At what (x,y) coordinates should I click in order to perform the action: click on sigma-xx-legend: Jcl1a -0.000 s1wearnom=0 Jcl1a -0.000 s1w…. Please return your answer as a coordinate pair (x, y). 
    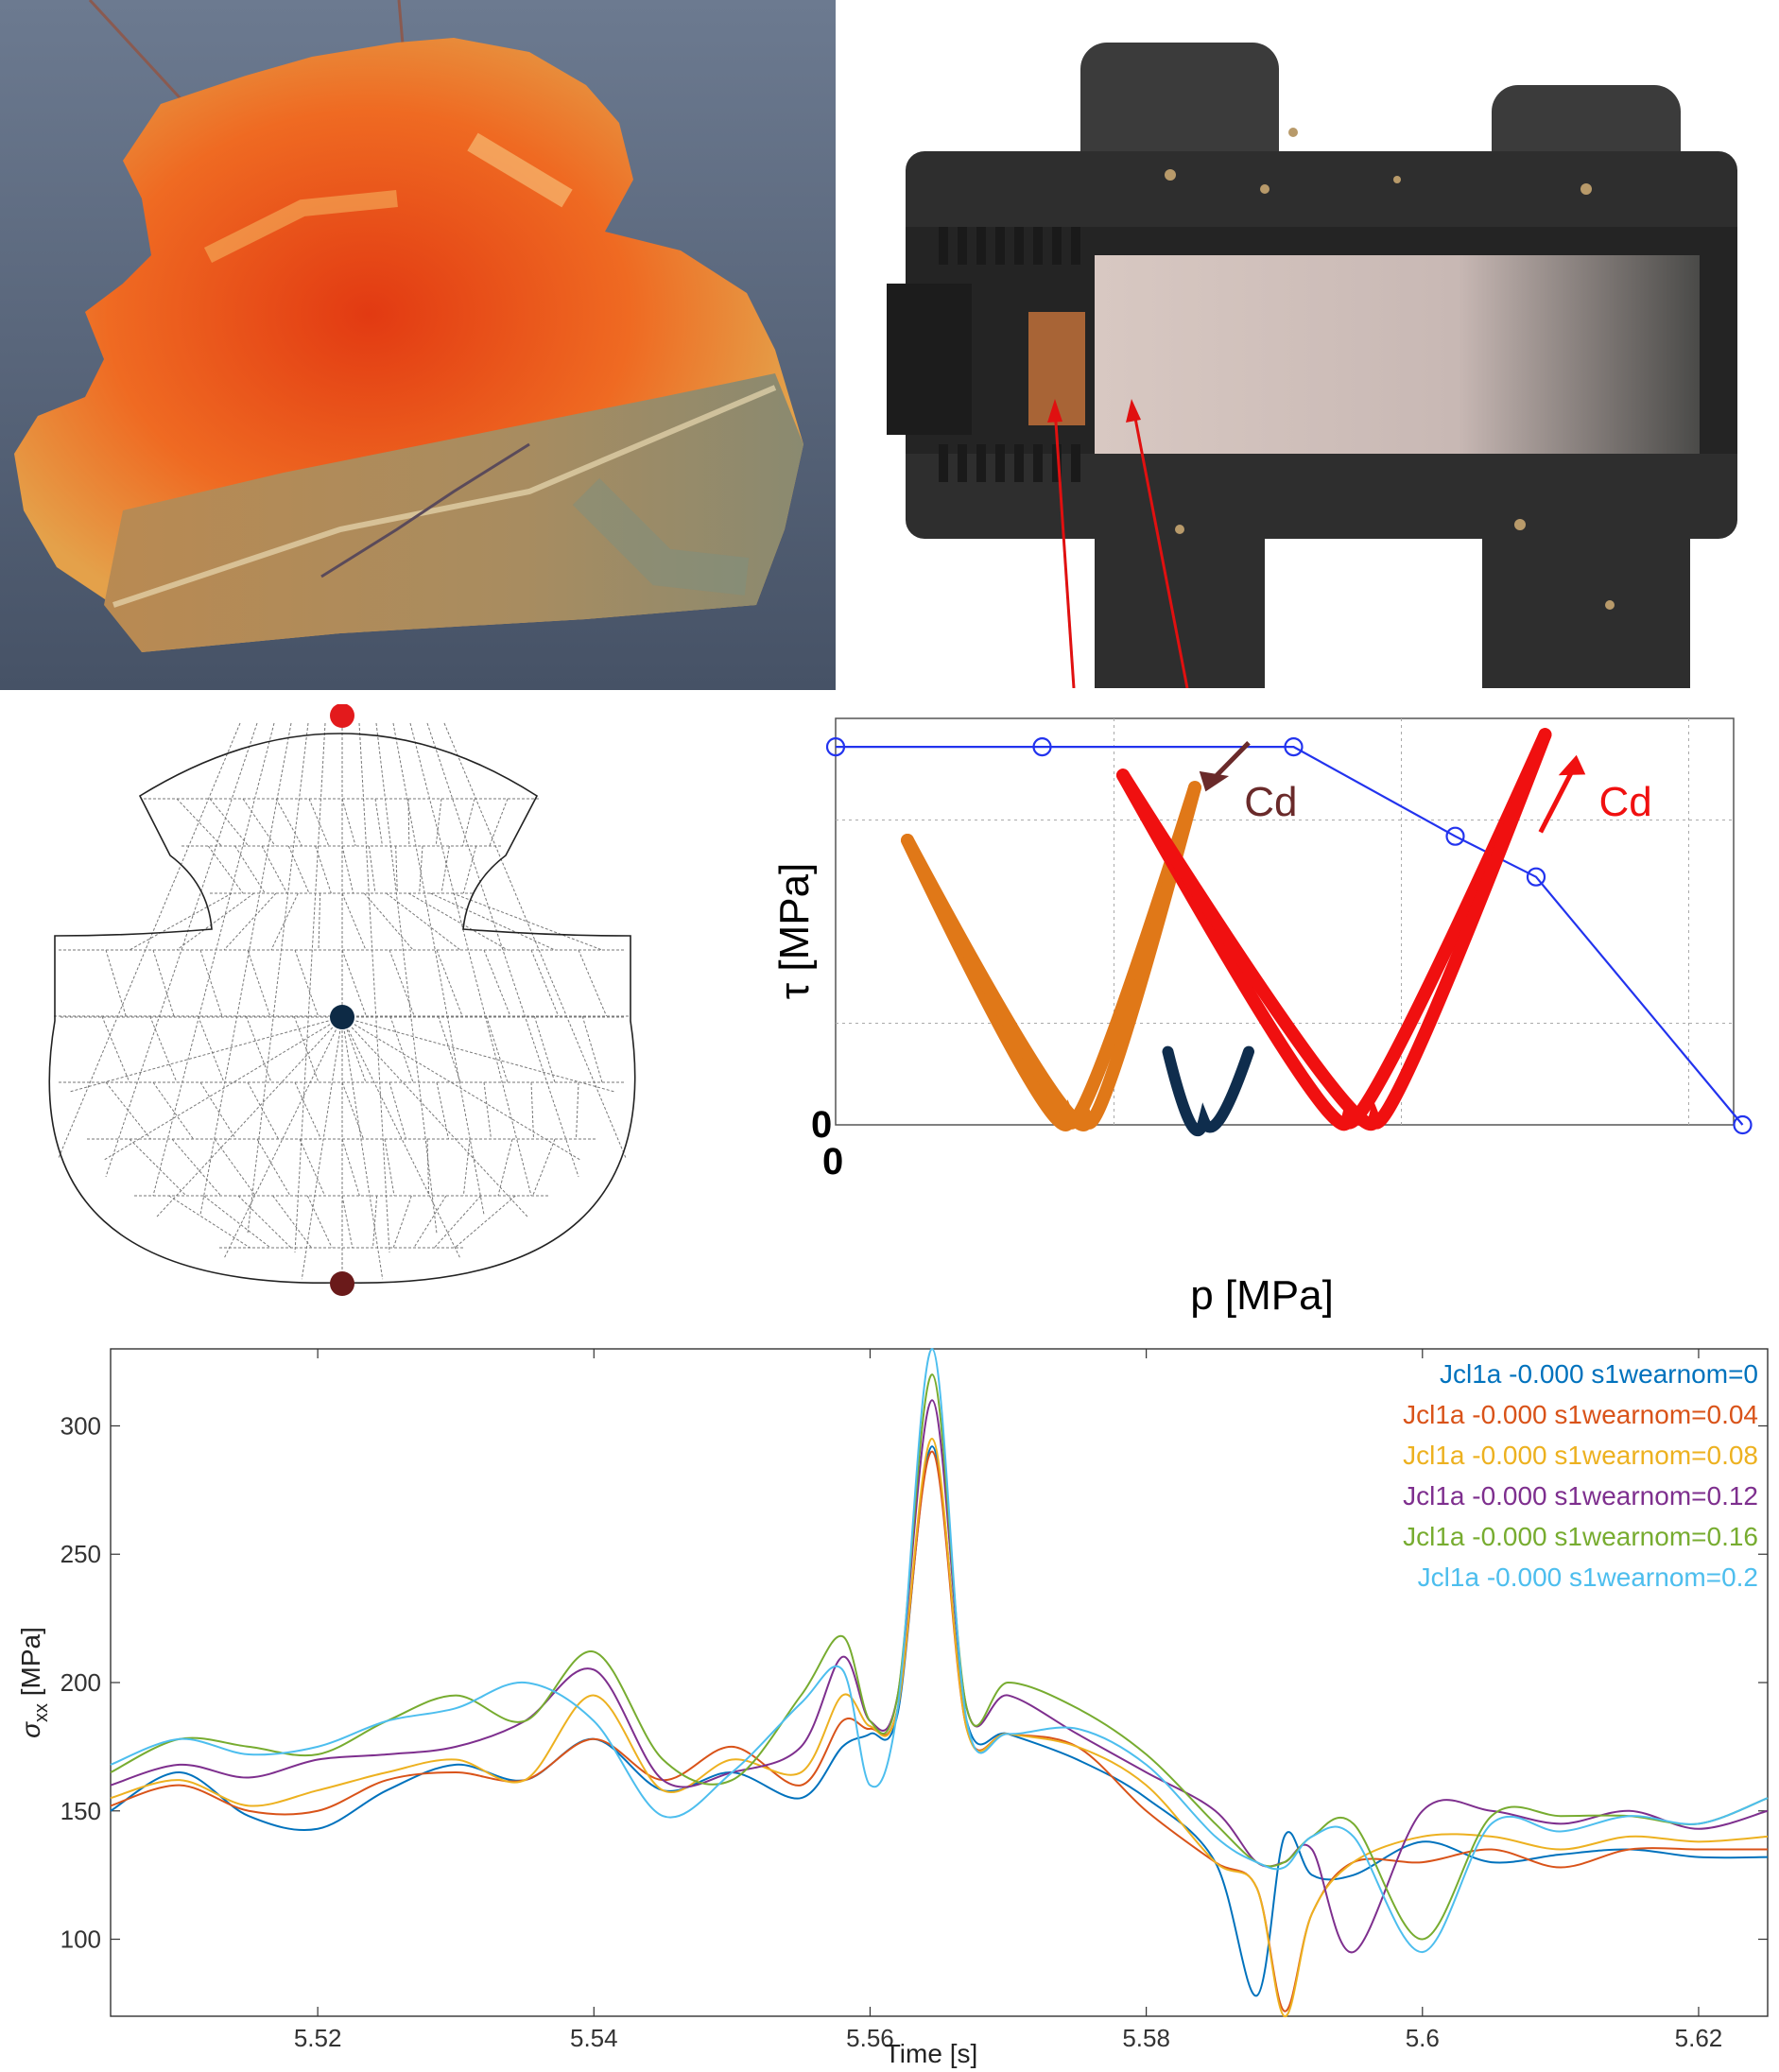
    Looking at the image, I should click on (1581, 1476).